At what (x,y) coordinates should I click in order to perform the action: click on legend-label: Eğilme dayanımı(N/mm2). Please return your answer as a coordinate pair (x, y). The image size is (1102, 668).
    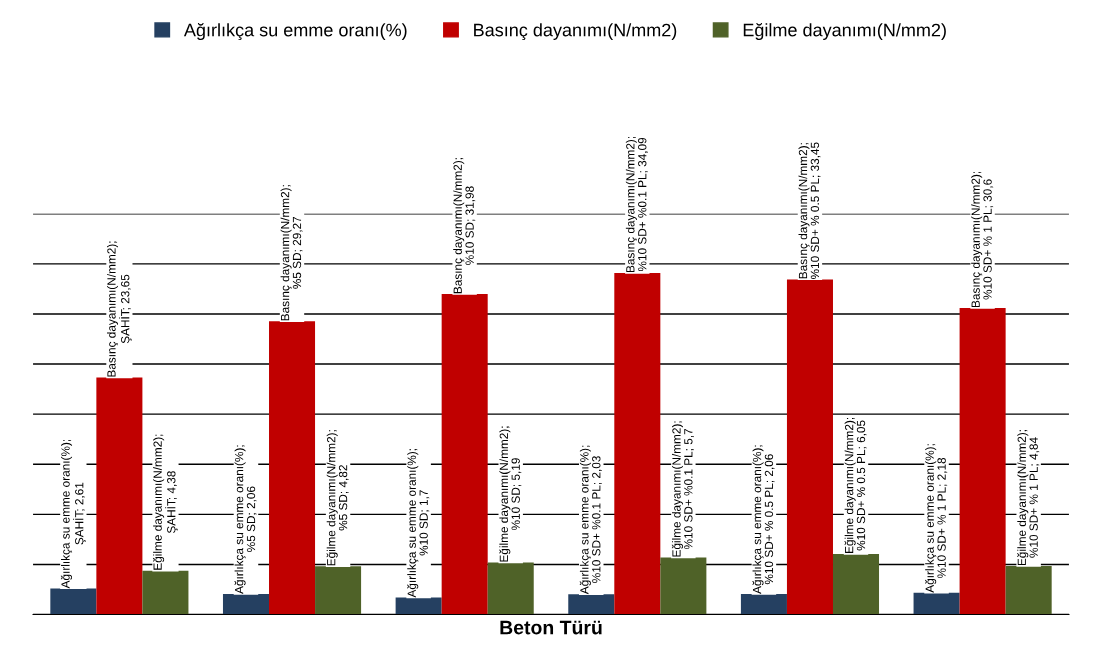
    Looking at the image, I should click on (844, 31).